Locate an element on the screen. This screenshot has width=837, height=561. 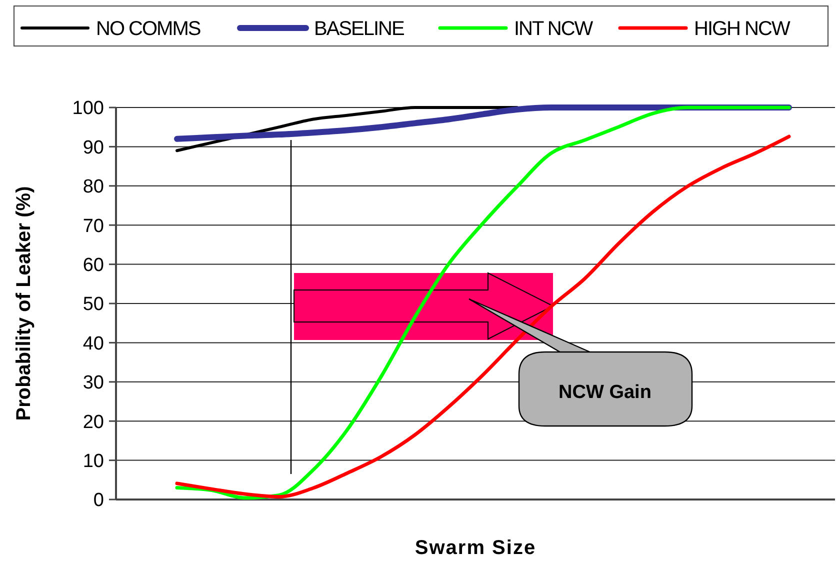
y-tick-label: 90 is located at coordinates (93, 147).